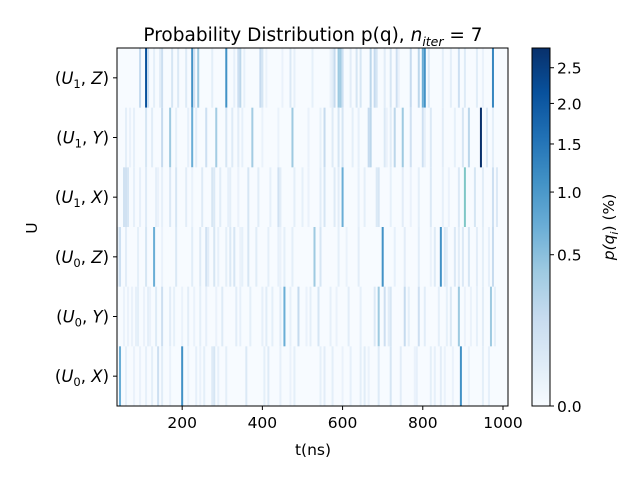  I want to click on colorbar-tick-label: 0.5, so click(569, 256).